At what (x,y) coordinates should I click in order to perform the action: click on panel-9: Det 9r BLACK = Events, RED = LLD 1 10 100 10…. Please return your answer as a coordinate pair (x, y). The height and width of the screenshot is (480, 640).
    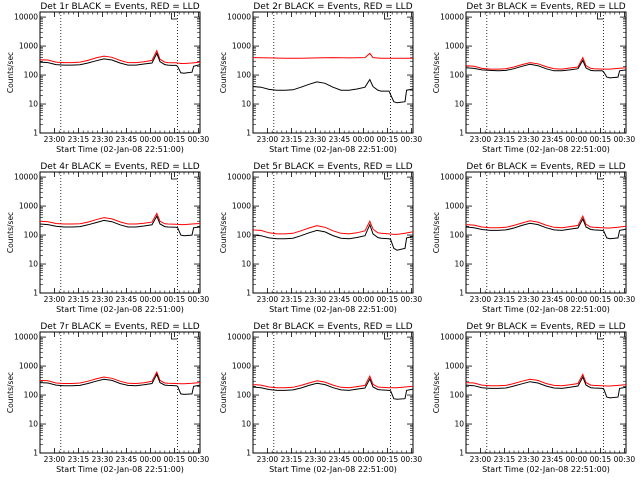
    Looking at the image, I should click on (533, 398).